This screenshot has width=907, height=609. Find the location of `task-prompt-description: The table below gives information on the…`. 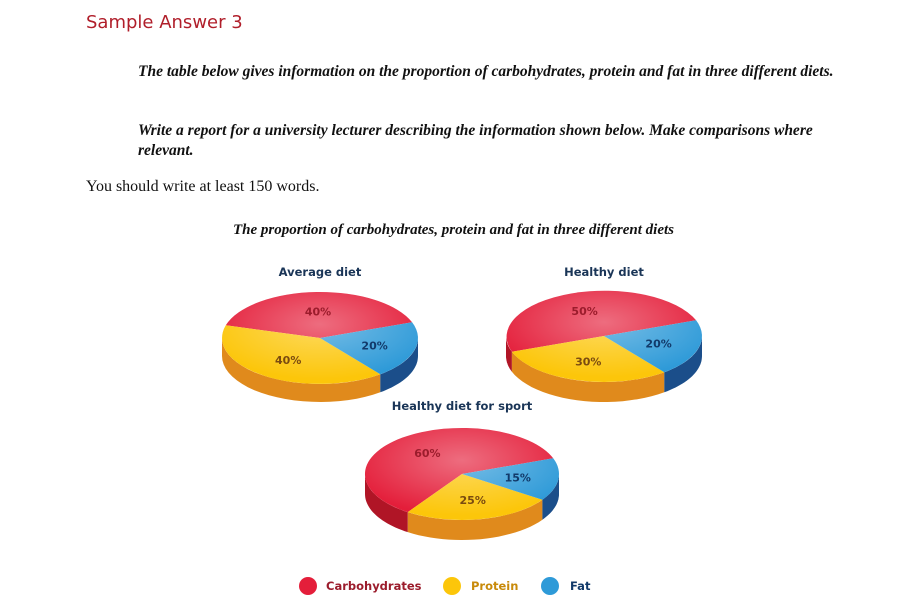

task-prompt-description: The table below gives information on the… is located at coordinates (486, 71).